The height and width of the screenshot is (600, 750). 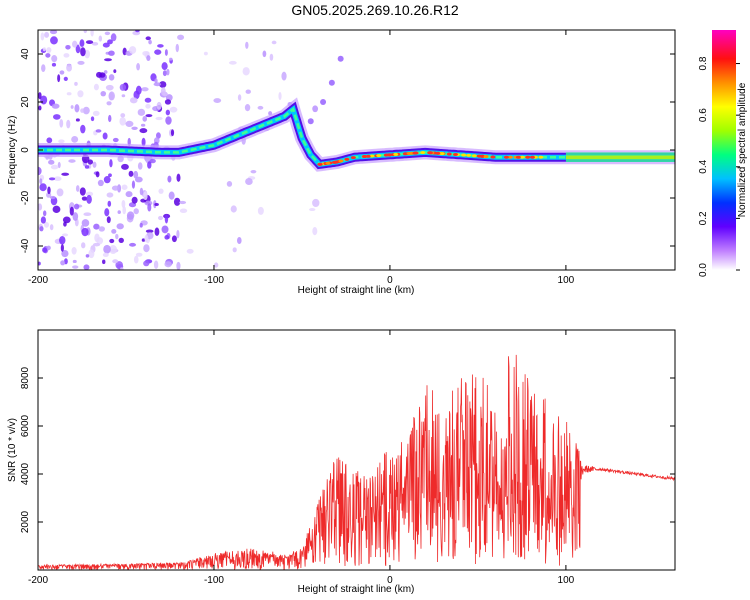 I want to click on spectrogram-x-tick-label: 100, so click(x=566, y=280).